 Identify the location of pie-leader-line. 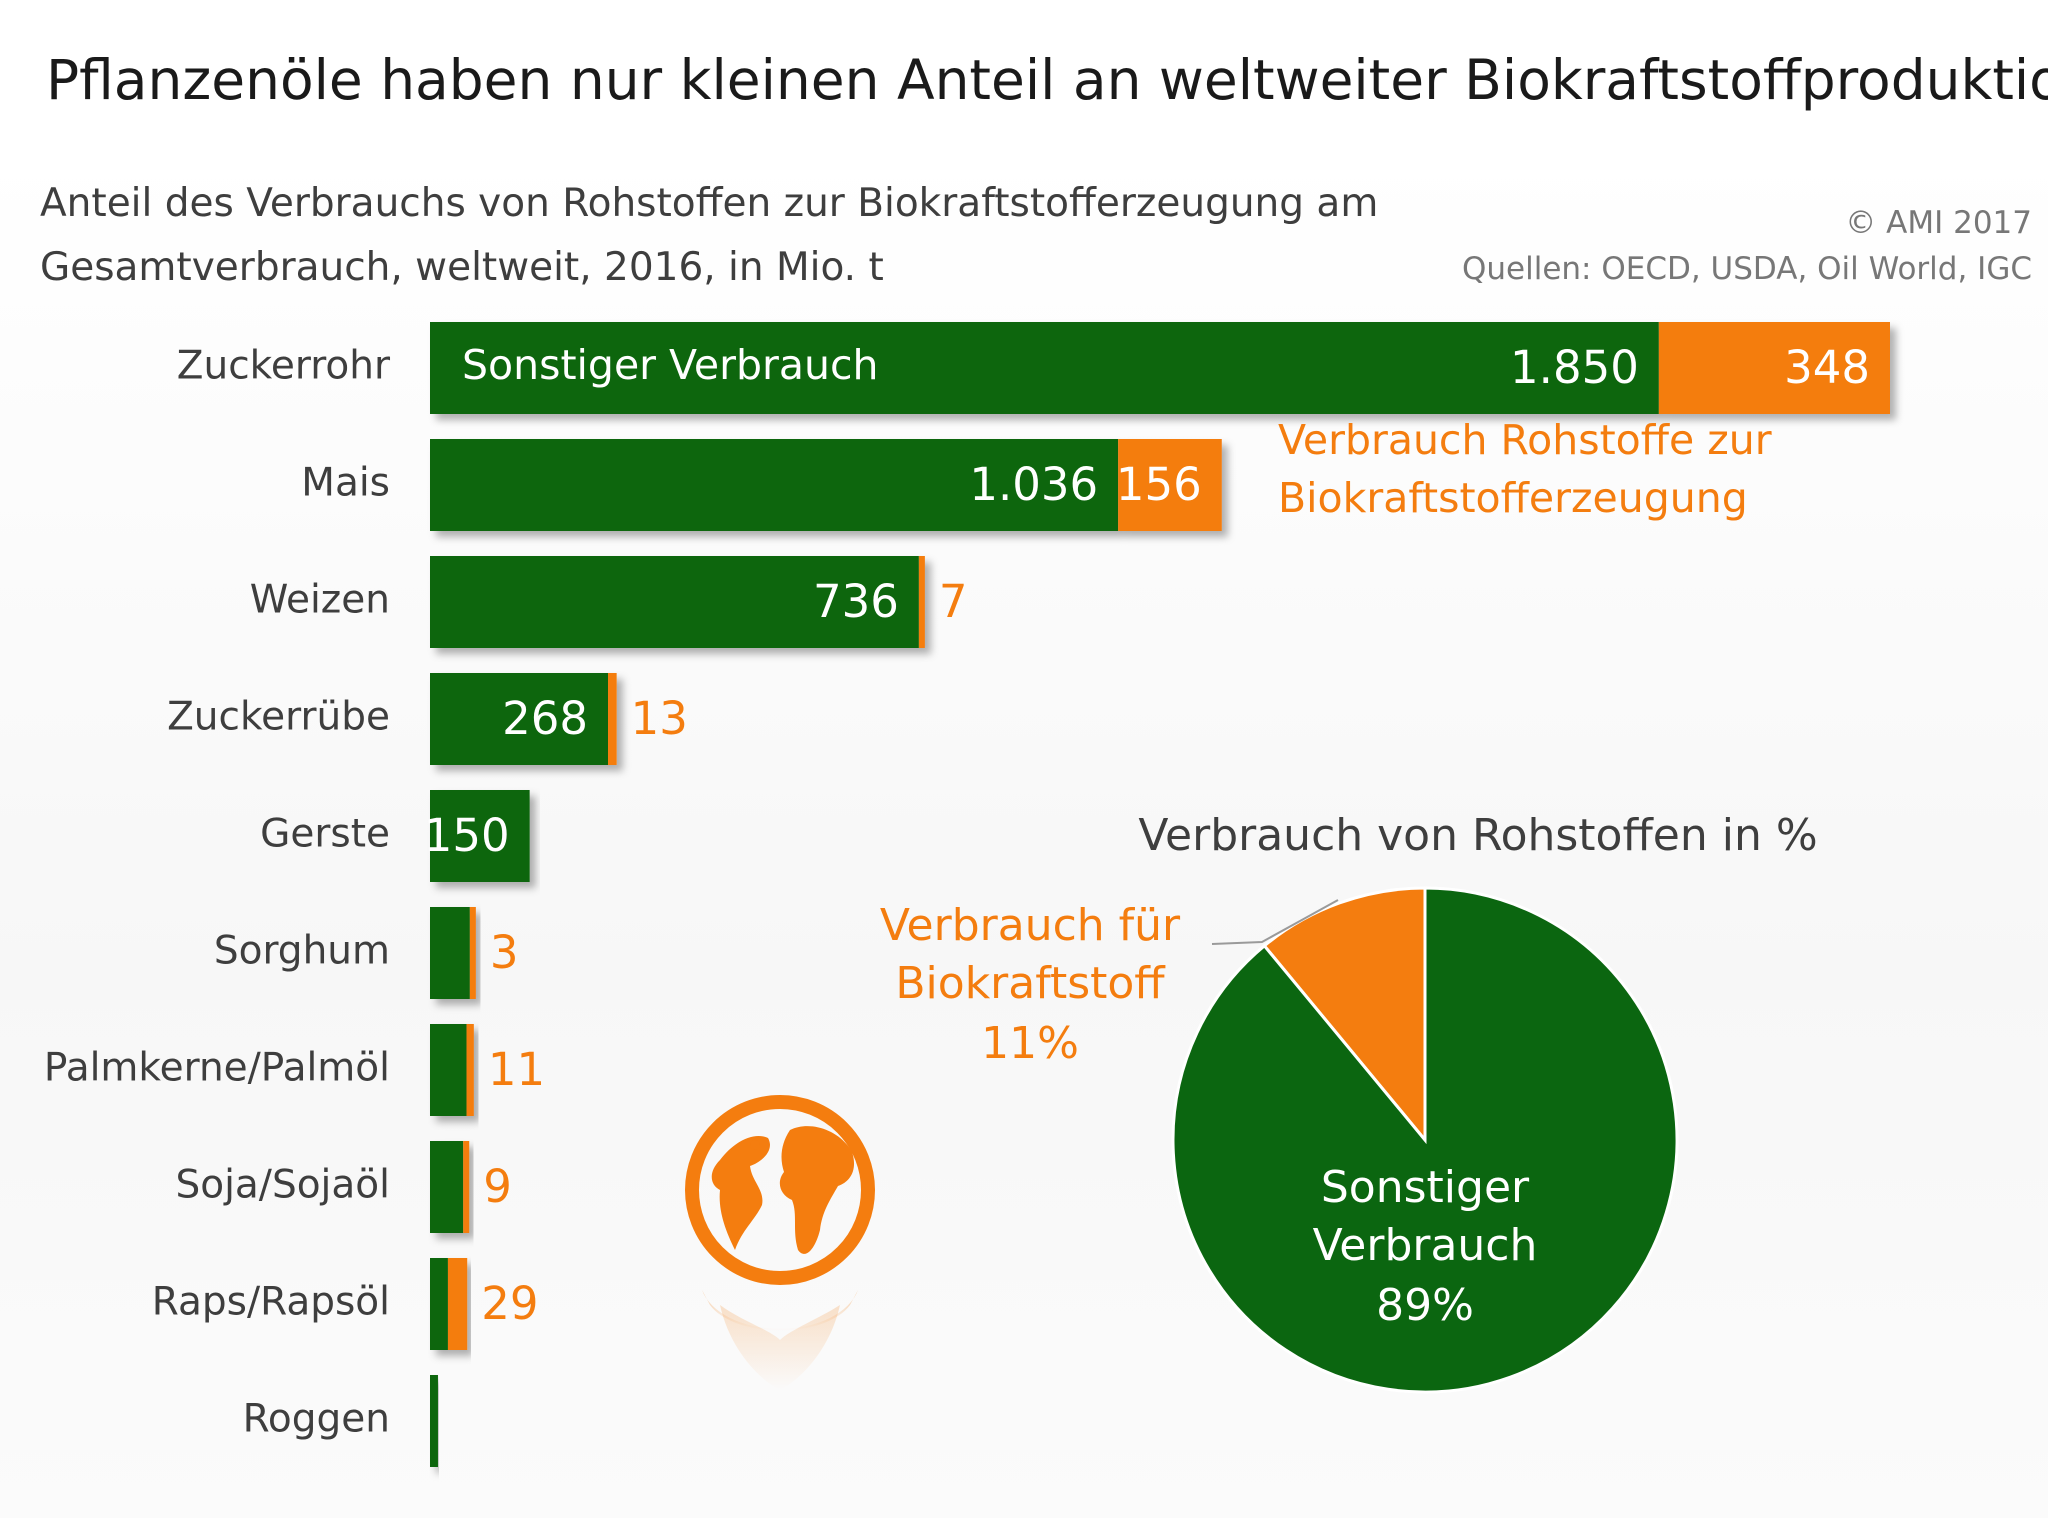
(1275, 922).